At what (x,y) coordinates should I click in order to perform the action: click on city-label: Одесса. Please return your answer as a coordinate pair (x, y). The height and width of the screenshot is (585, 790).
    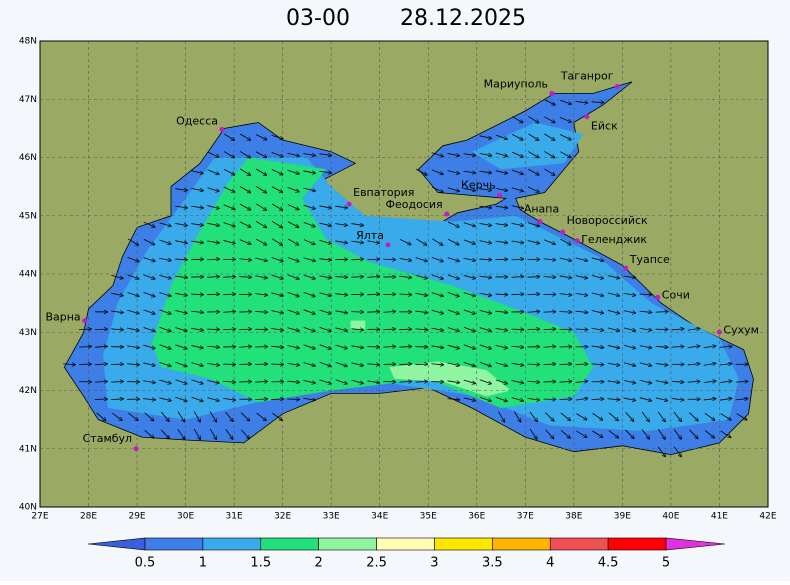
    Looking at the image, I should click on (197, 121).